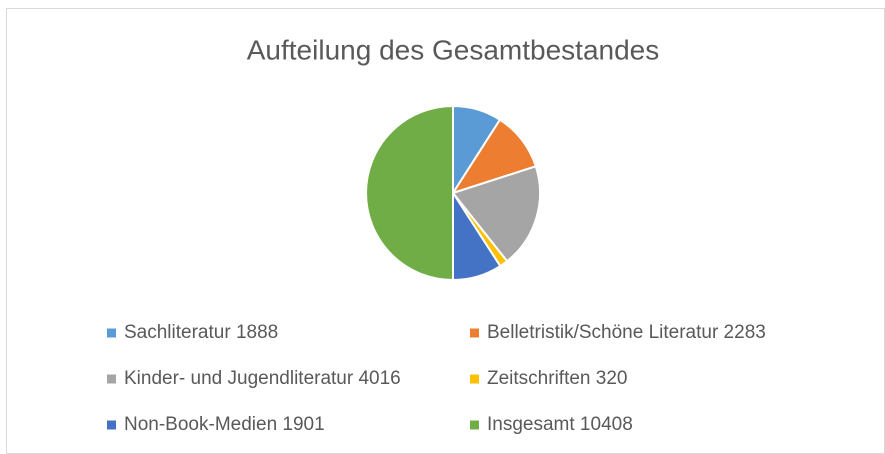 This screenshot has height=454, width=885. I want to click on legend-label: Insgesamt 10408, so click(560, 424).